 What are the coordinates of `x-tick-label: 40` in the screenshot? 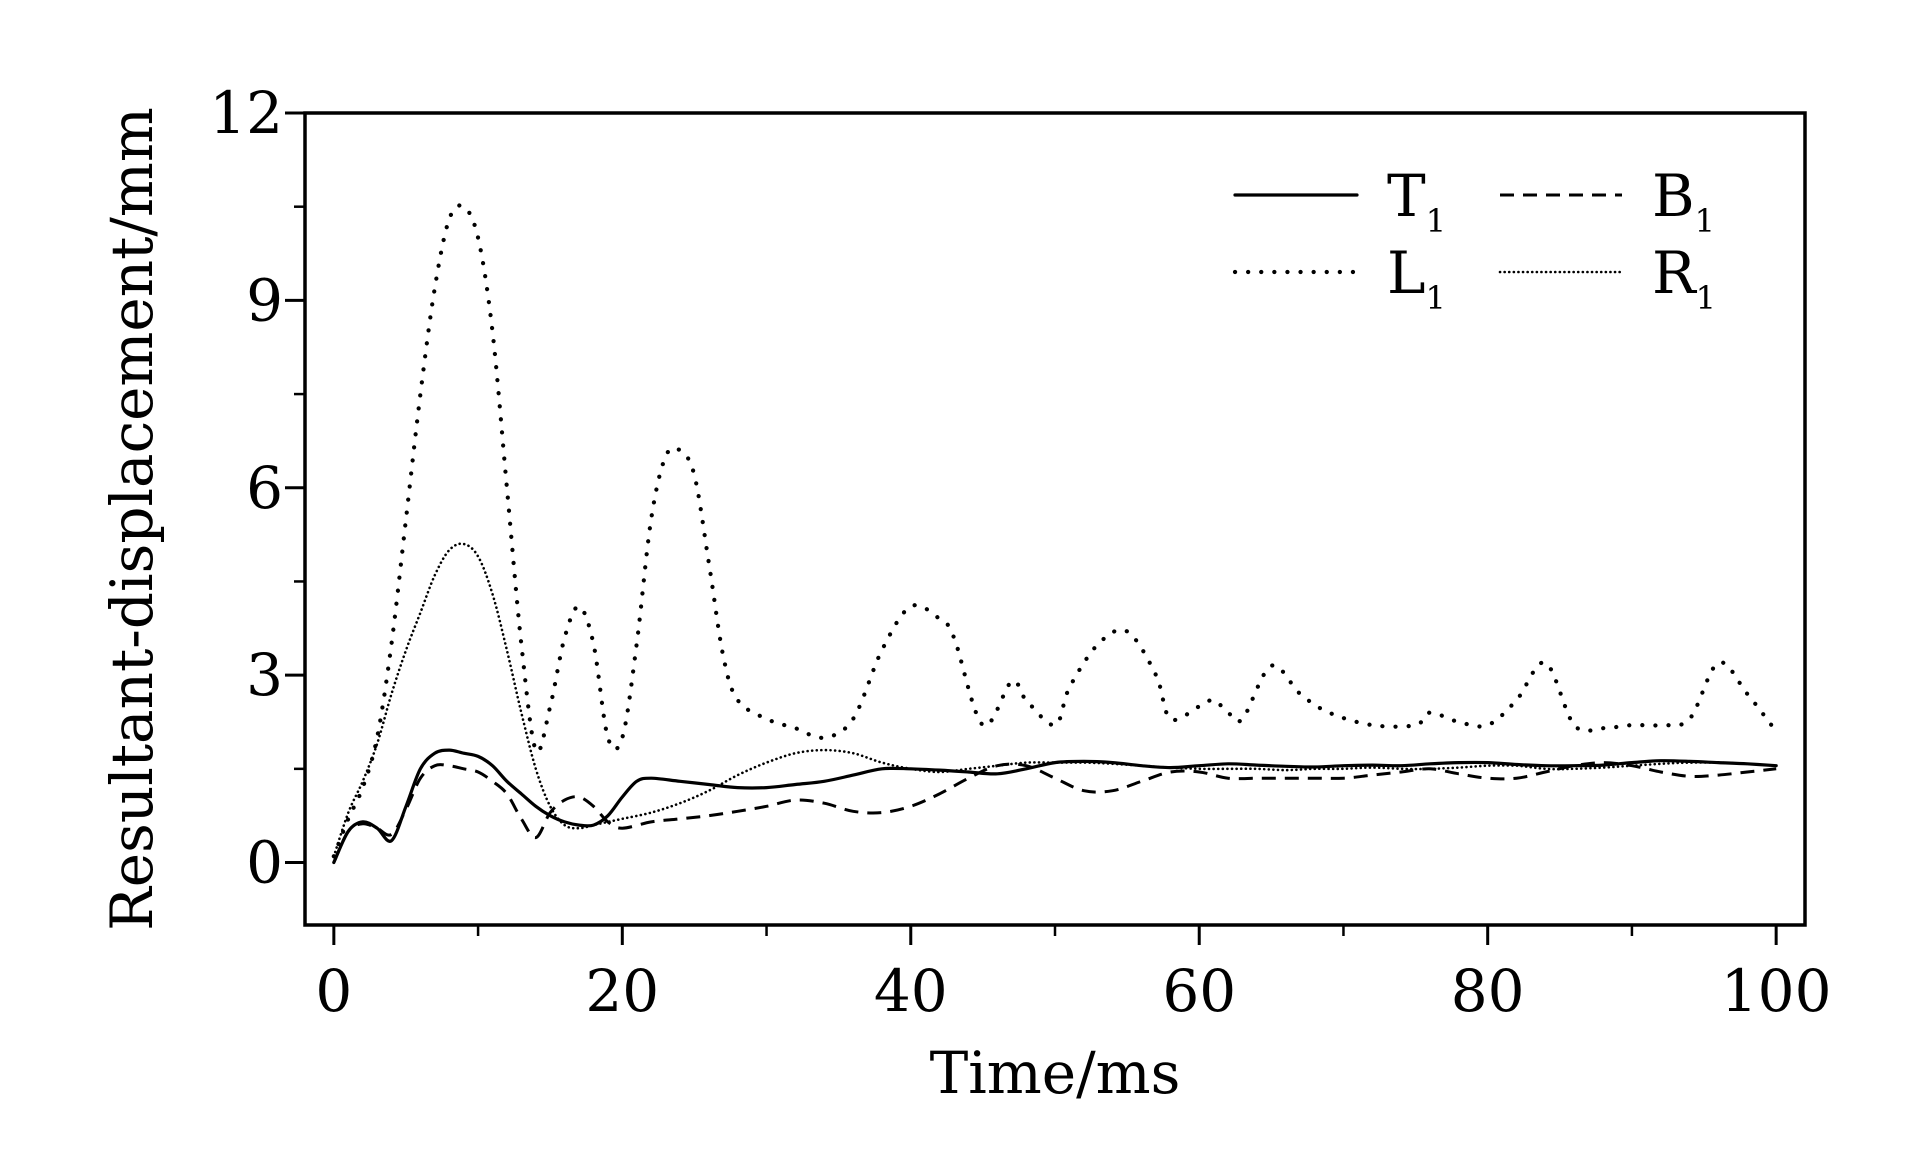 It's located at (911, 991).